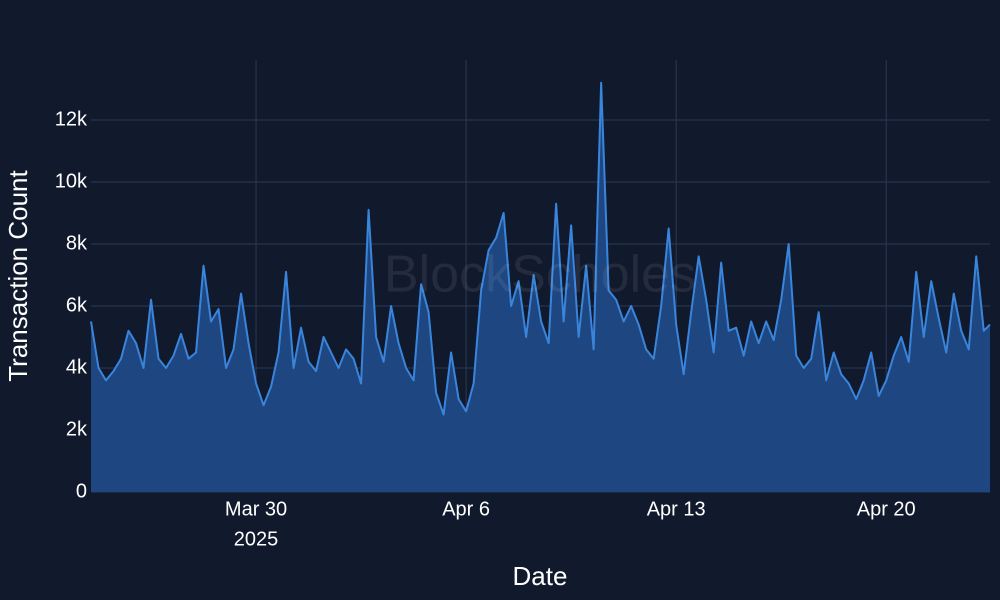 The height and width of the screenshot is (600, 1000). What do you see at coordinates (256, 539) in the screenshot?
I see `x-tick-label: 2025` at bounding box center [256, 539].